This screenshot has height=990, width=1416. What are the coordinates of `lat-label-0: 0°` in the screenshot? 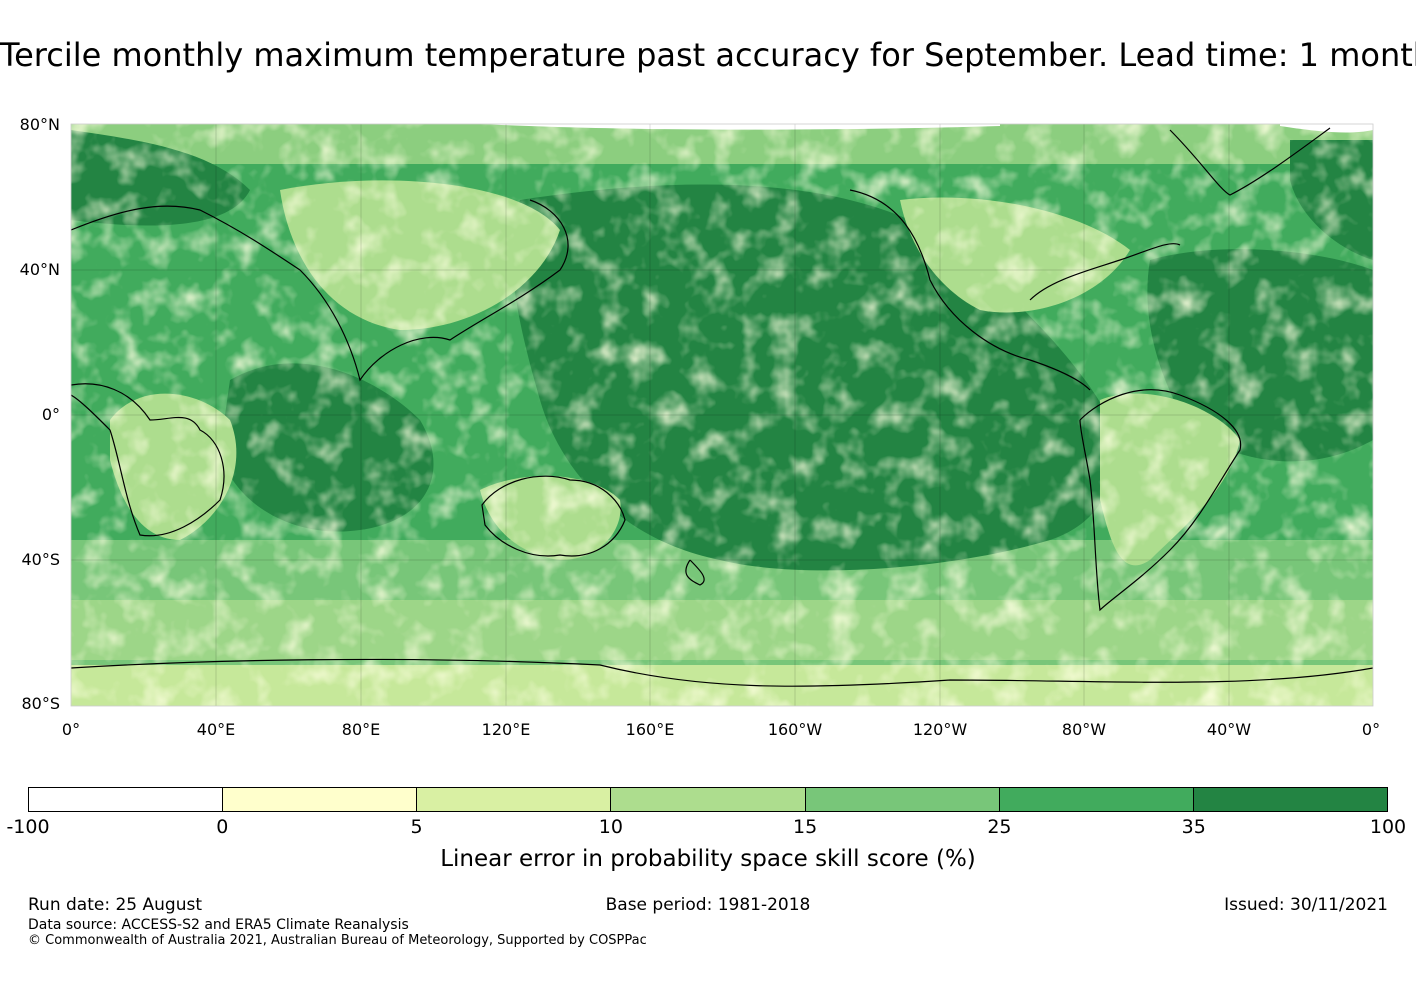 It's located at (50, 414).